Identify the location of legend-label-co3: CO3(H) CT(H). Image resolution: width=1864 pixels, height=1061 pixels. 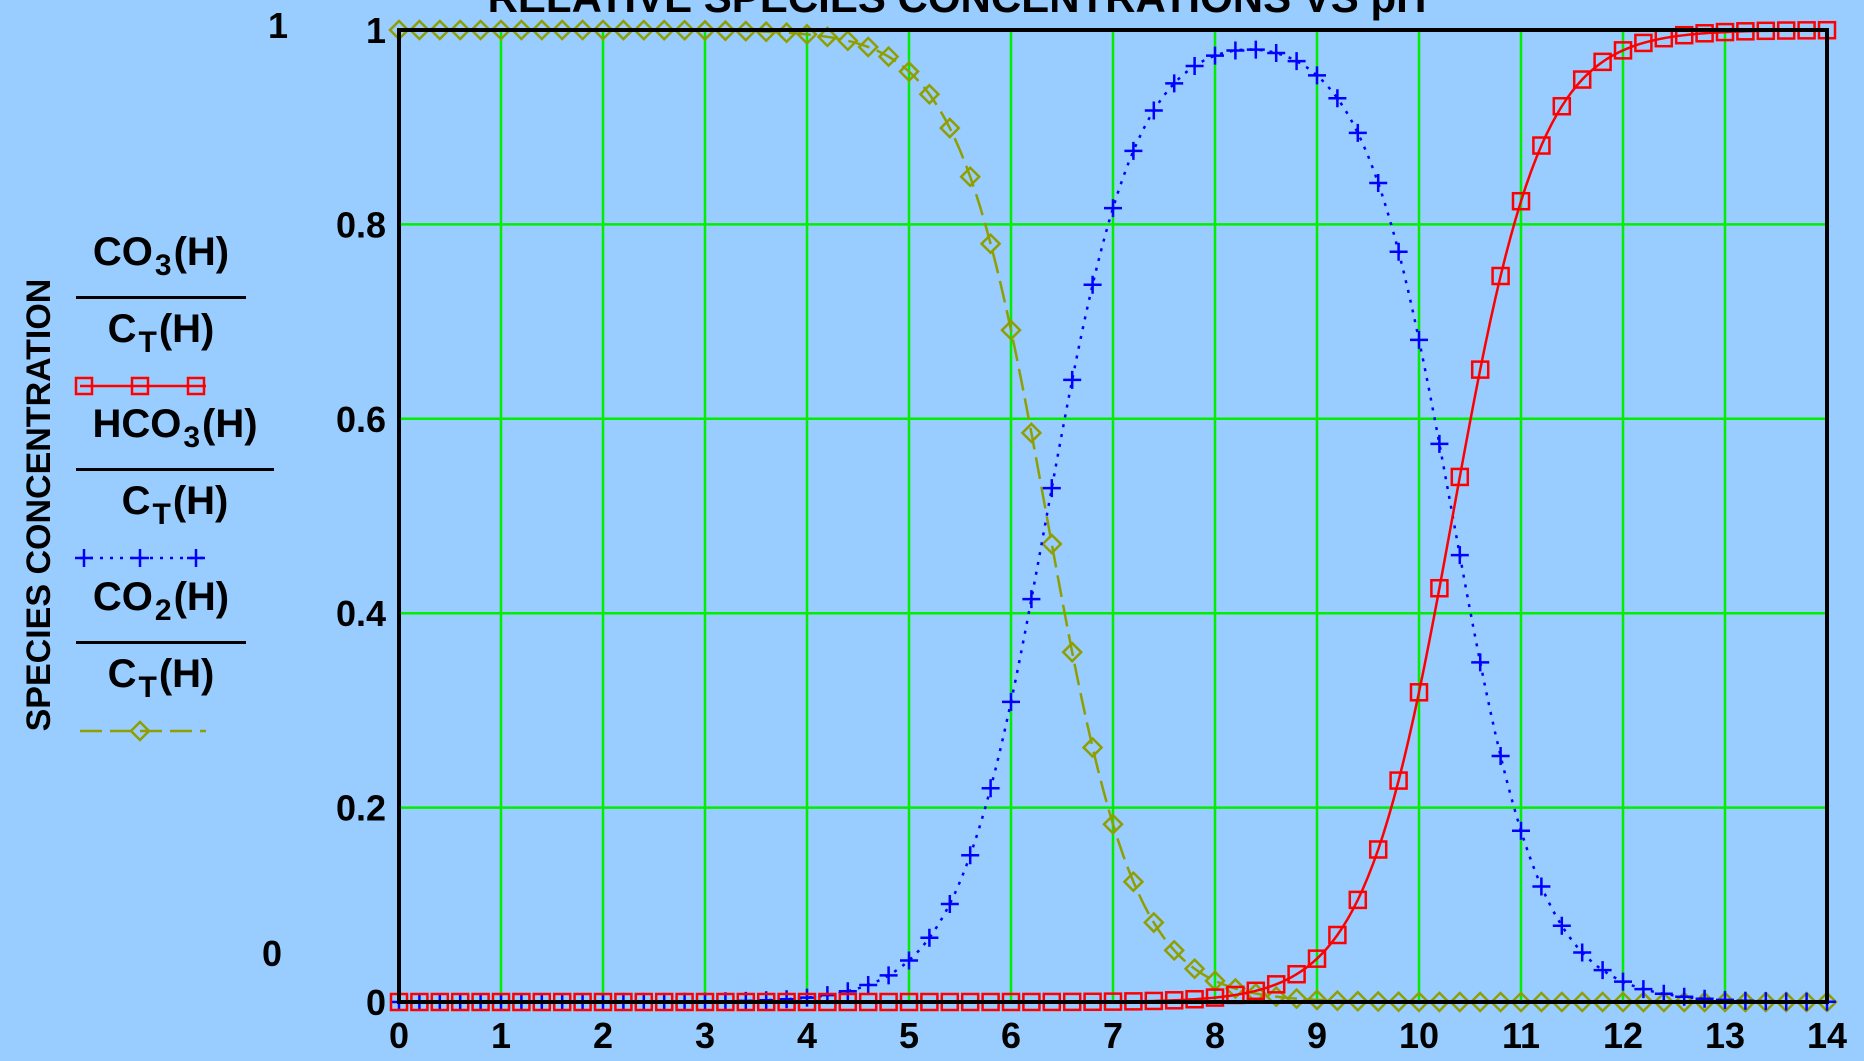
(161, 297).